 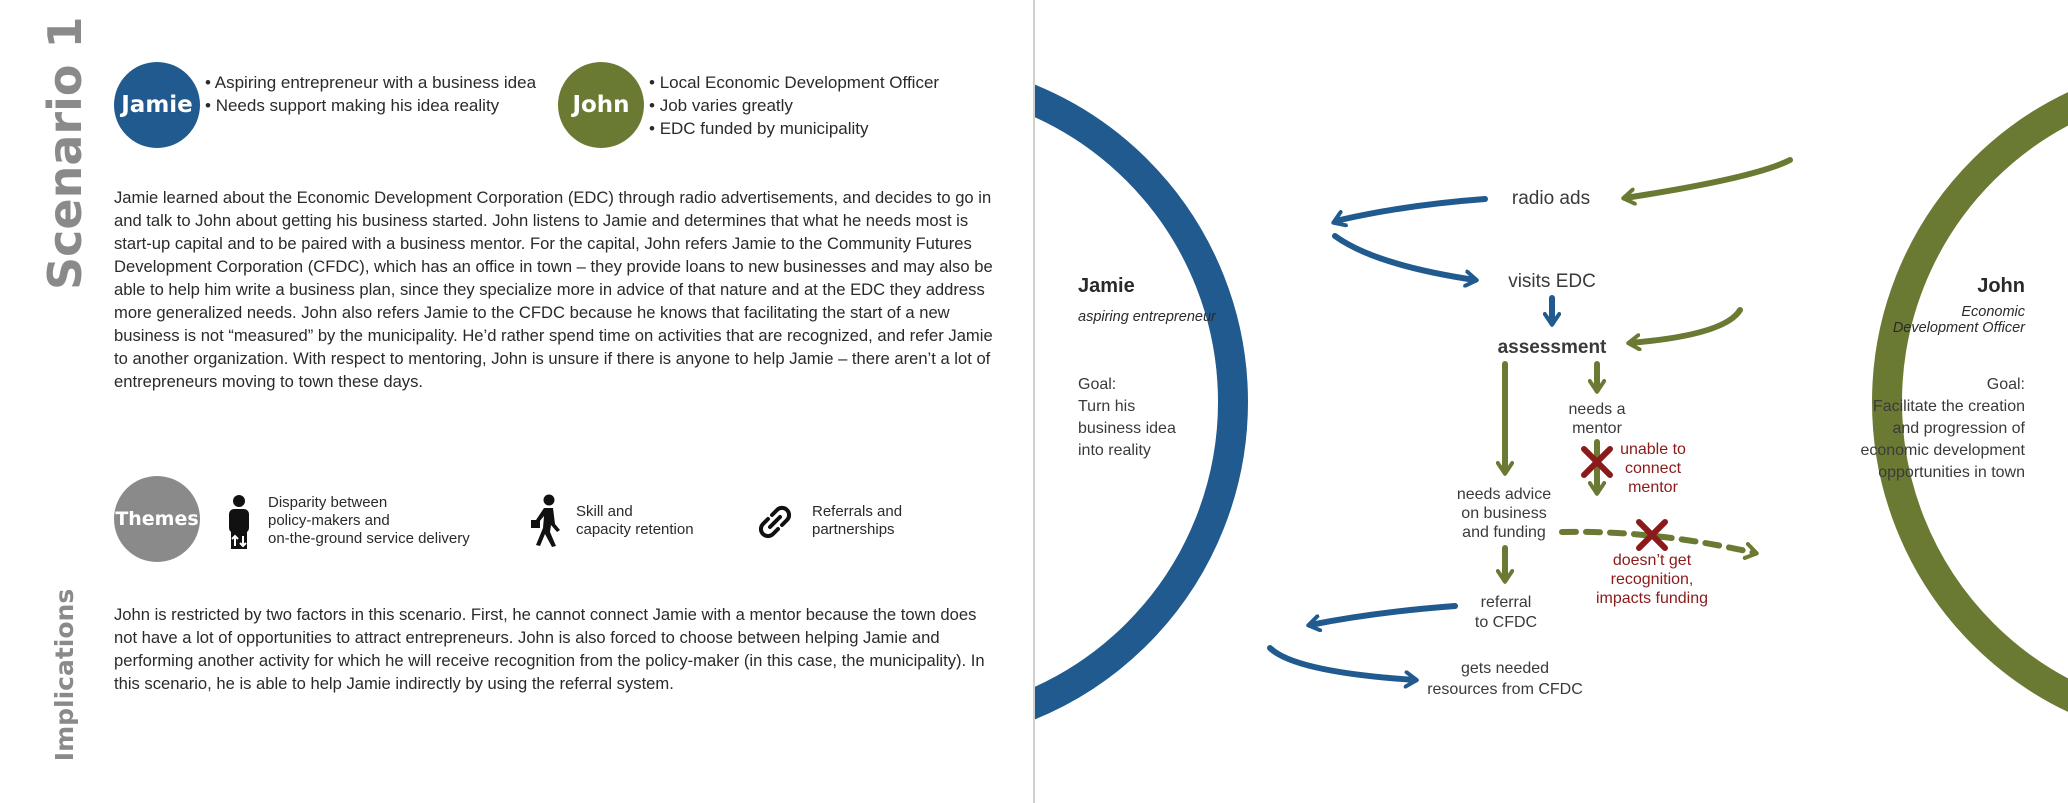 I want to click on arrow-jamie-to-resources, so click(x=1341, y=662).